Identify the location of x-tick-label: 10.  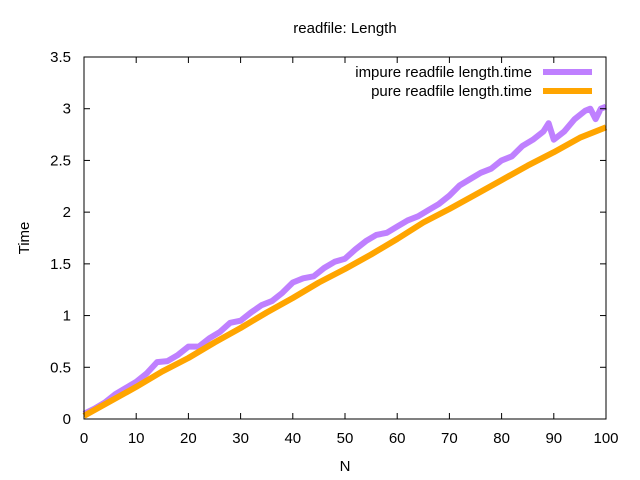
(136, 438).